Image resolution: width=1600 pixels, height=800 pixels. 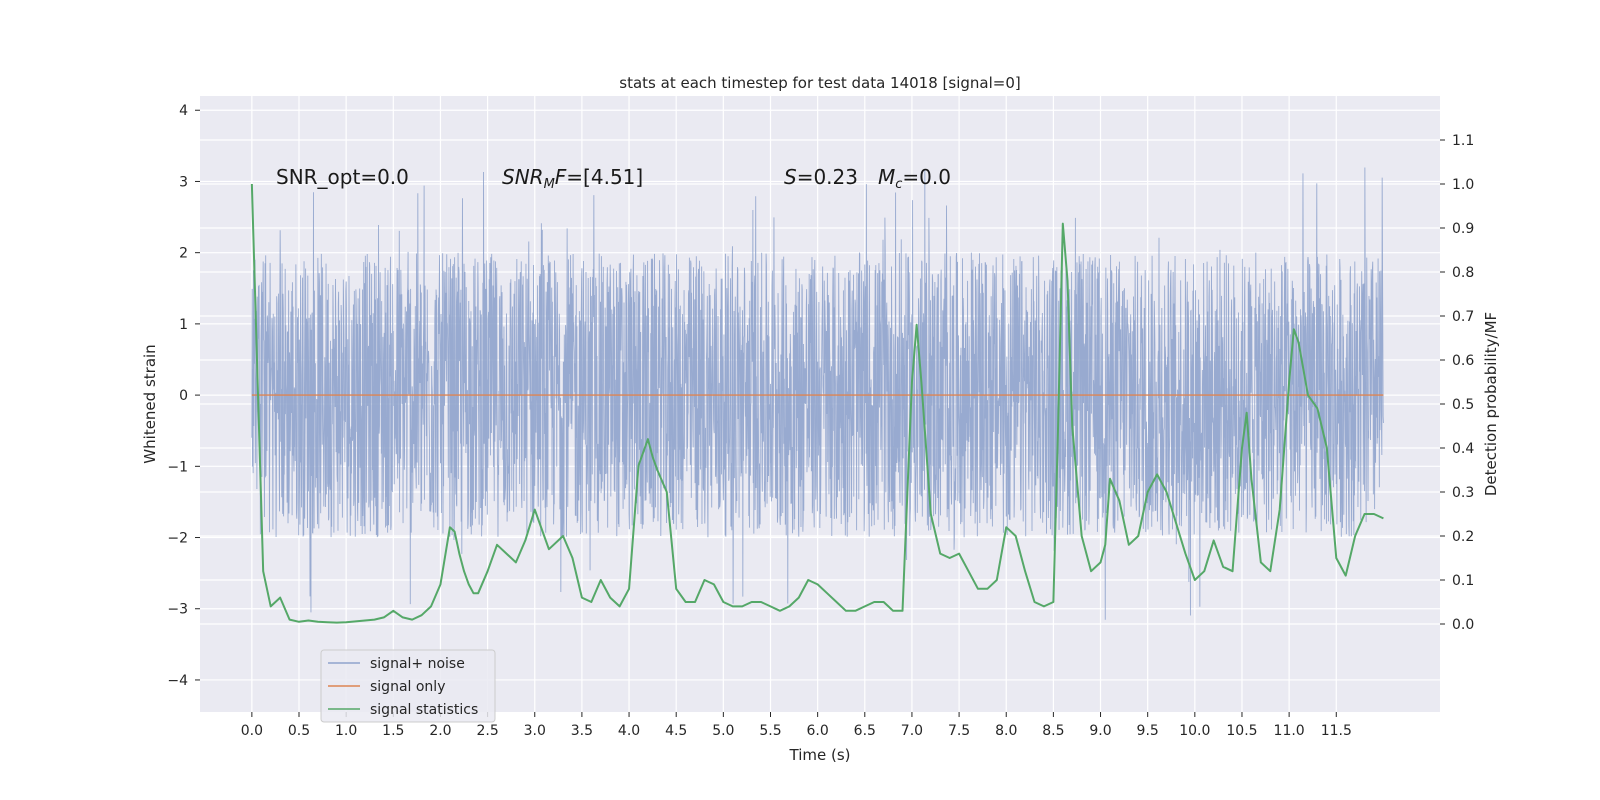 I want to click on annotation-mc-subscript: c, so click(x=898, y=184).